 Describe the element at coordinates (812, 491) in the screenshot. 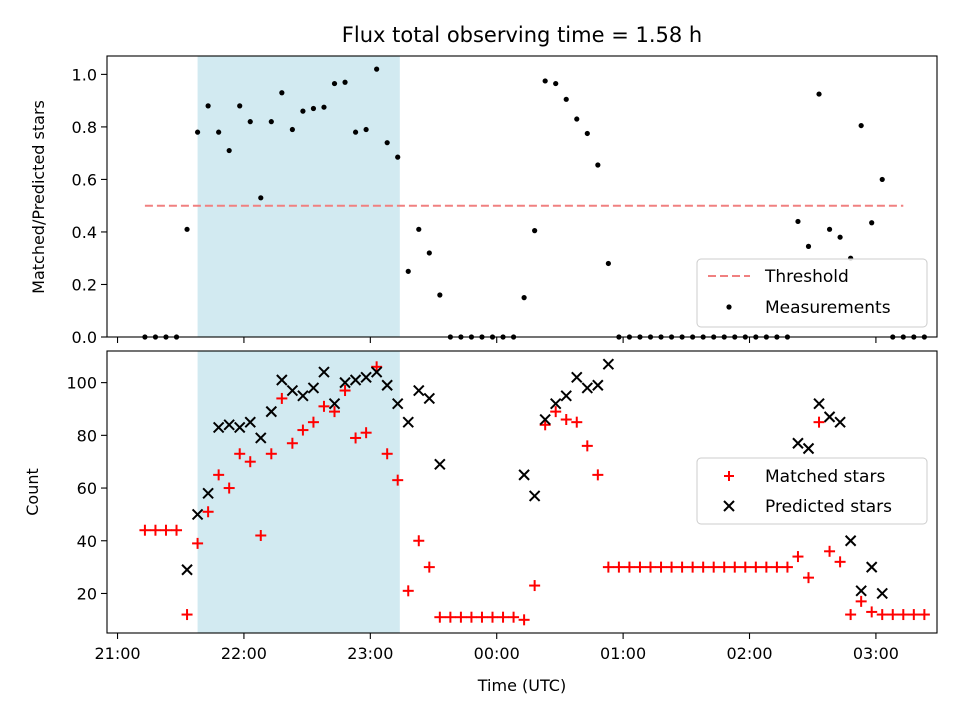

I see `bottom-legend: Matched stars Predicted stars` at that location.